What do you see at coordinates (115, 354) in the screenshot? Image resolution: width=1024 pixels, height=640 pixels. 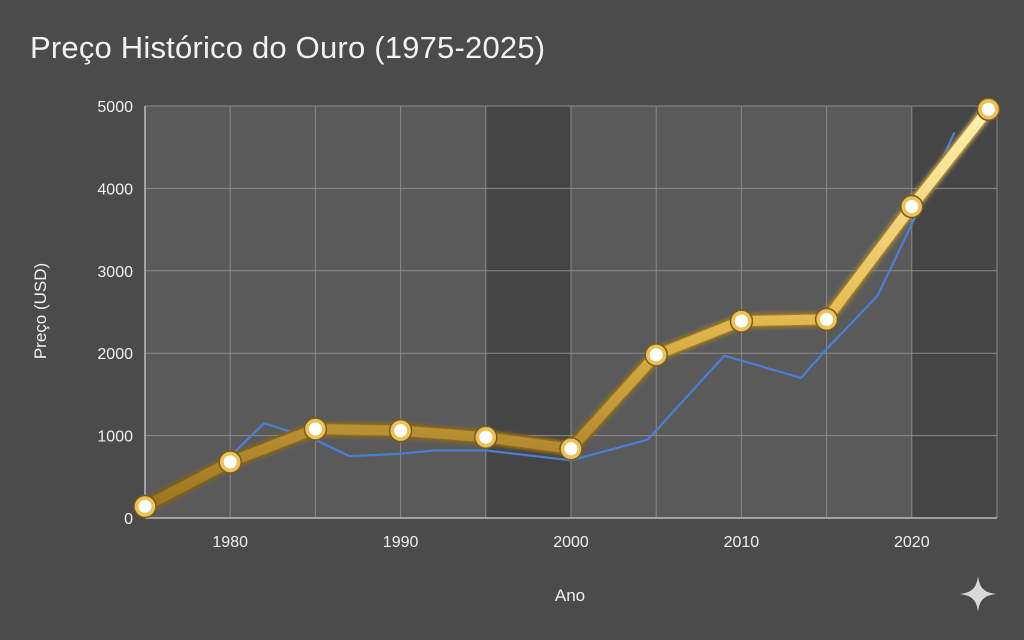 I see `y-tick-label: 2000` at bounding box center [115, 354].